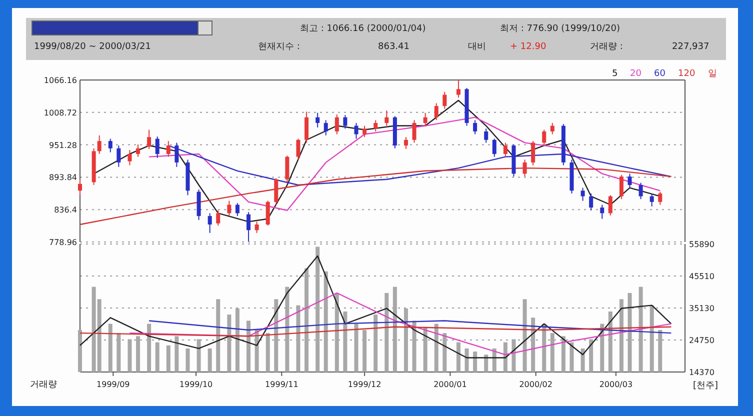  Describe the element at coordinates (636, 74) in the screenshot. I see `text: 20` at that location.